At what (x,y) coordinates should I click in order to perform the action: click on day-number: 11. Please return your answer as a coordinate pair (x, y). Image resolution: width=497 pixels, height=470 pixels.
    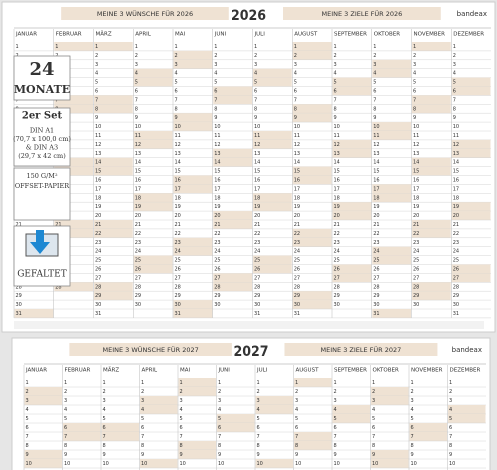
    Looking at the image, I should click on (297, 136).